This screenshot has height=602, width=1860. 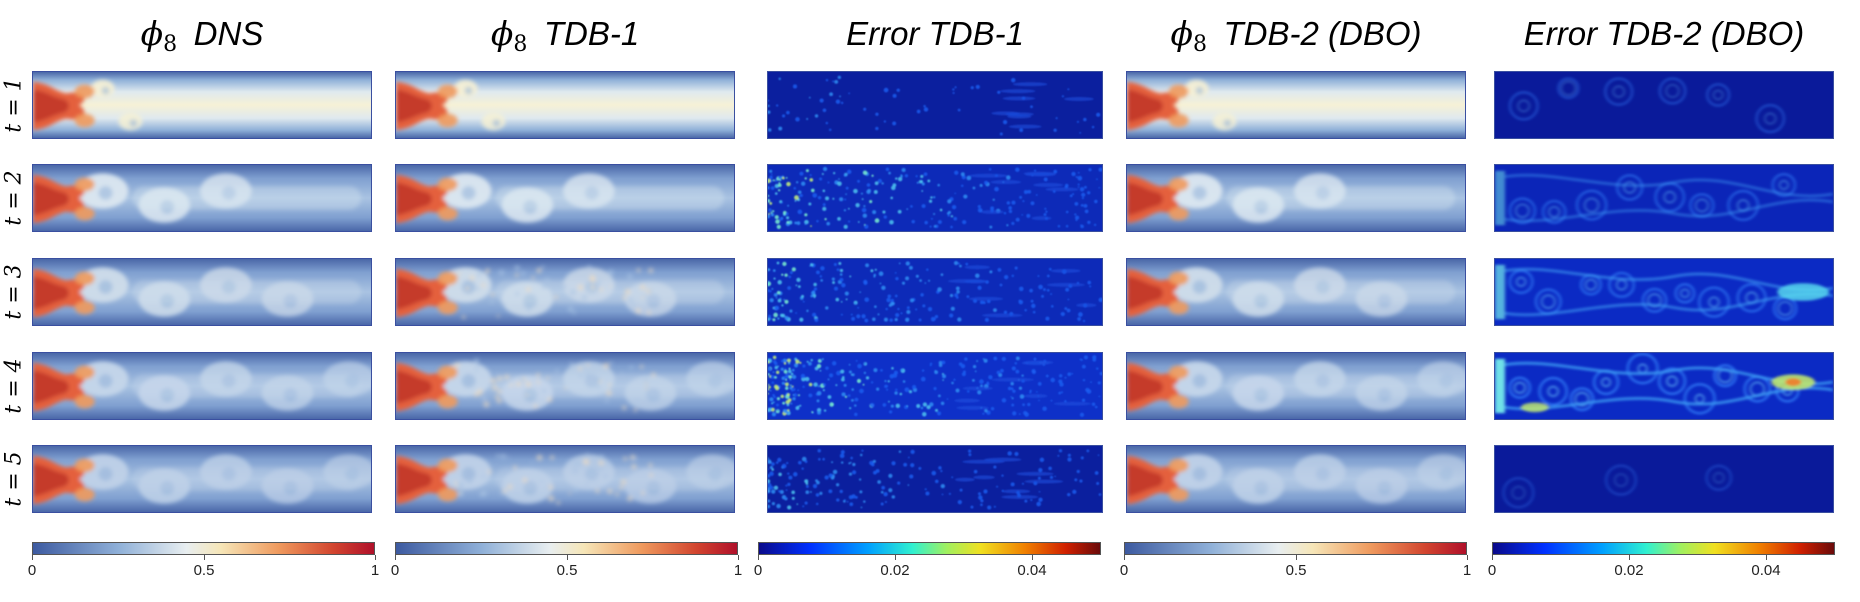 What do you see at coordinates (509, 35) in the screenshot?
I see `phi-symbol: ϕ8` at bounding box center [509, 35].